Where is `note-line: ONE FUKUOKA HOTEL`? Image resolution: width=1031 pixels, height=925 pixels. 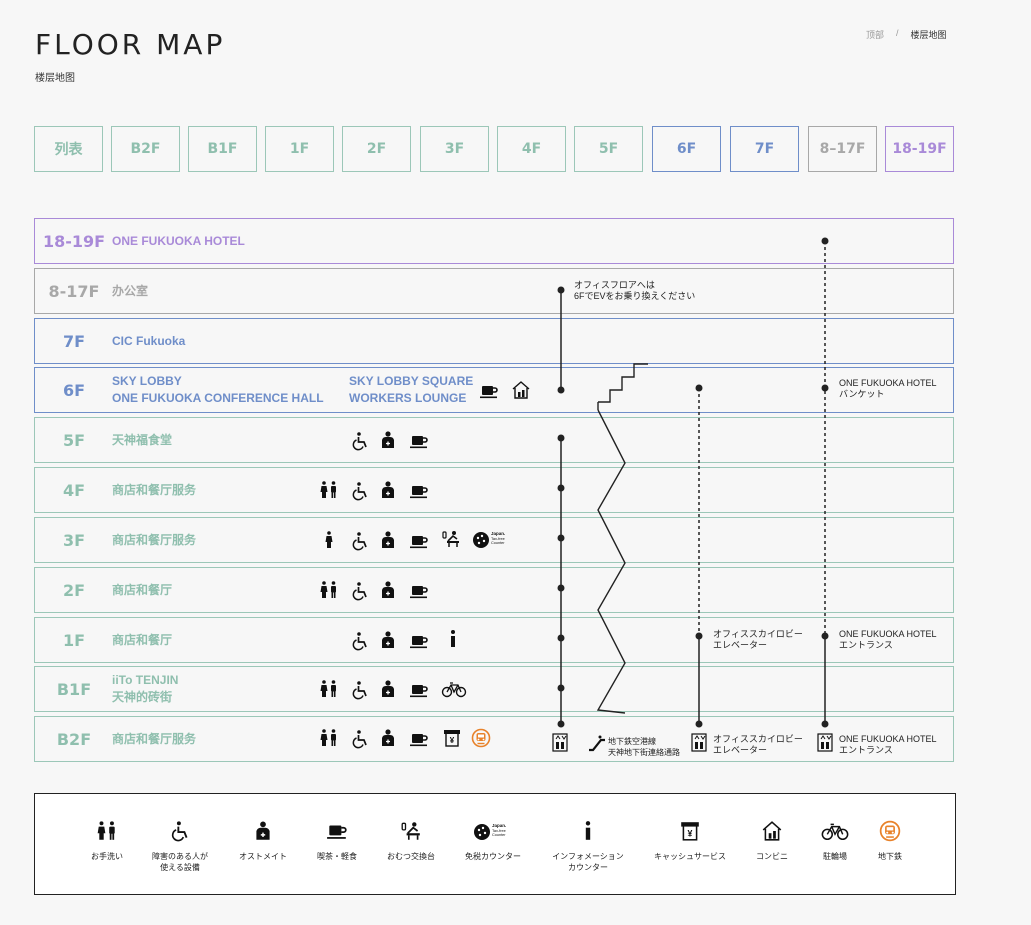 note-line: ONE FUKUOKA HOTEL is located at coordinates (888, 634).